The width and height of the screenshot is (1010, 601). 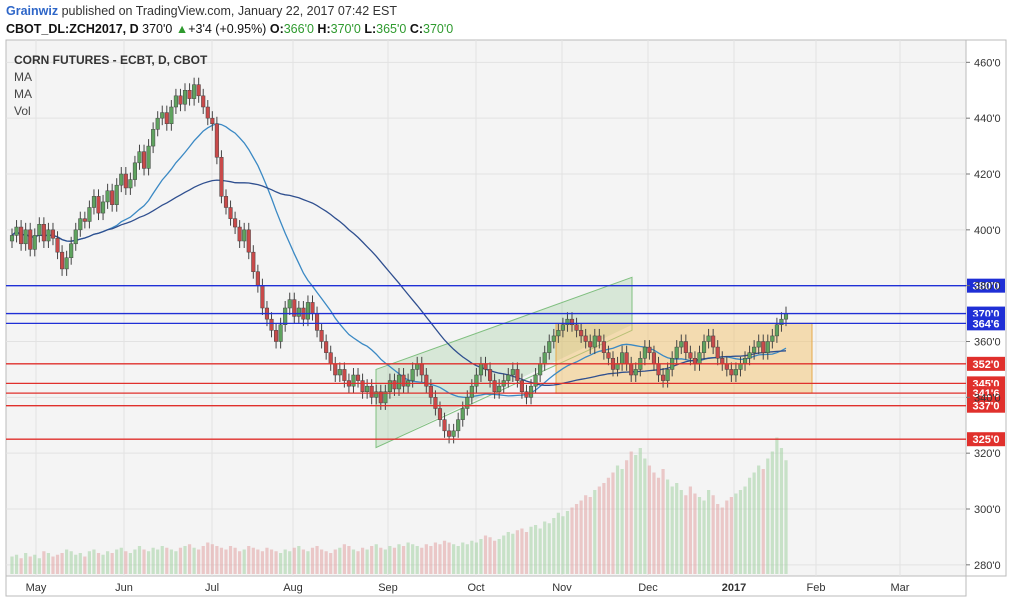 What do you see at coordinates (486, 586) in the screenshot?
I see `time-axis` at bounding box center [486, 586].